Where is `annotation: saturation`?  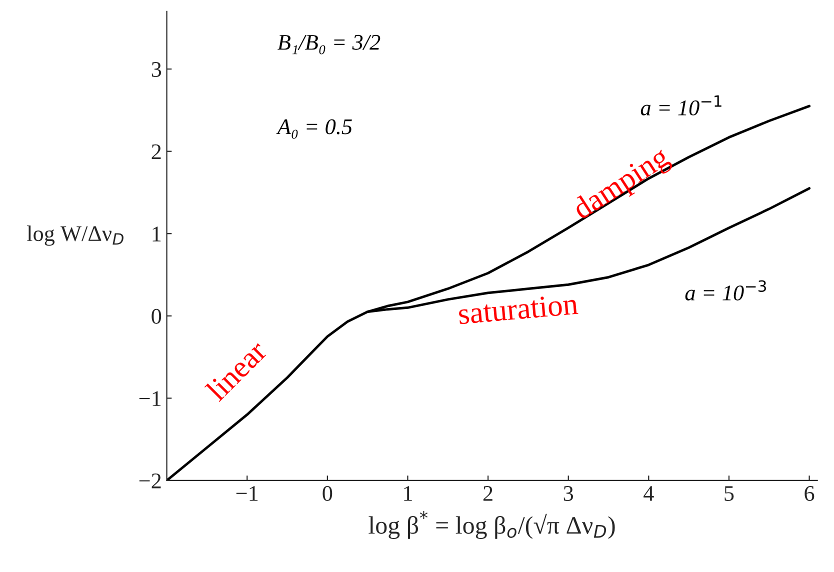
annotation: saturation is located at coordinates (518, 309).